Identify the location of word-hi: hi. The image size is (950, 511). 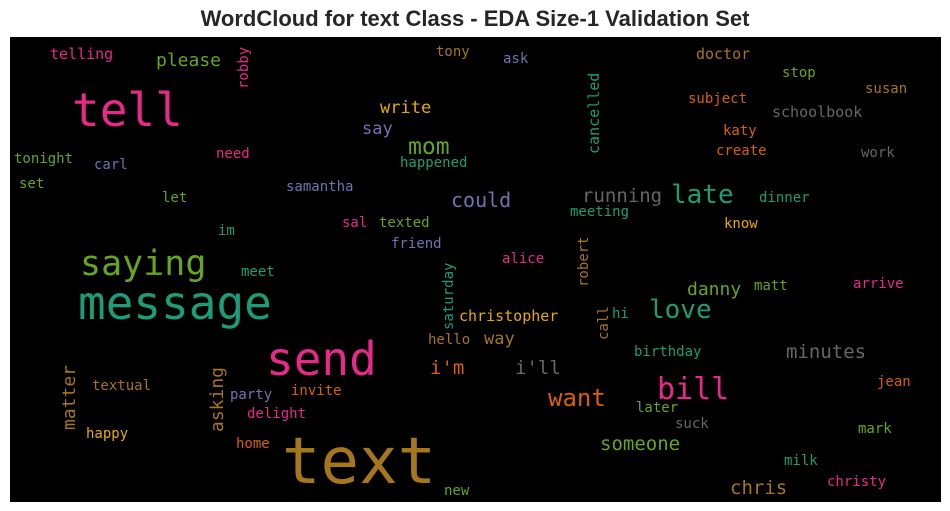
(620, 314).